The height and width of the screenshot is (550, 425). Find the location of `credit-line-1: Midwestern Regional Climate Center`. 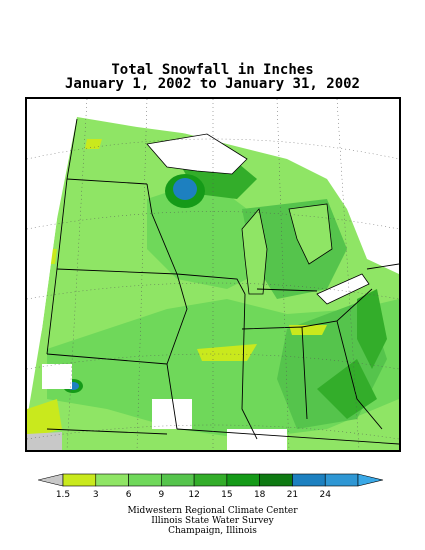

credit-line-1: Midwestern Regional Climate Center is located at coordinates (212, 511).